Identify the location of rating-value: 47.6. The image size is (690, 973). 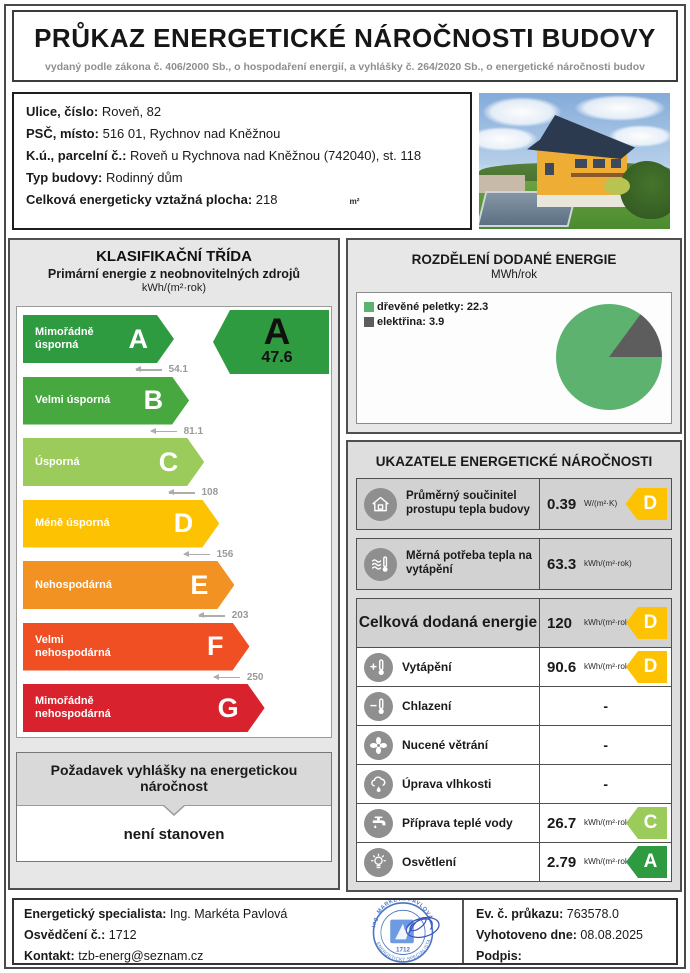
(277, 358).